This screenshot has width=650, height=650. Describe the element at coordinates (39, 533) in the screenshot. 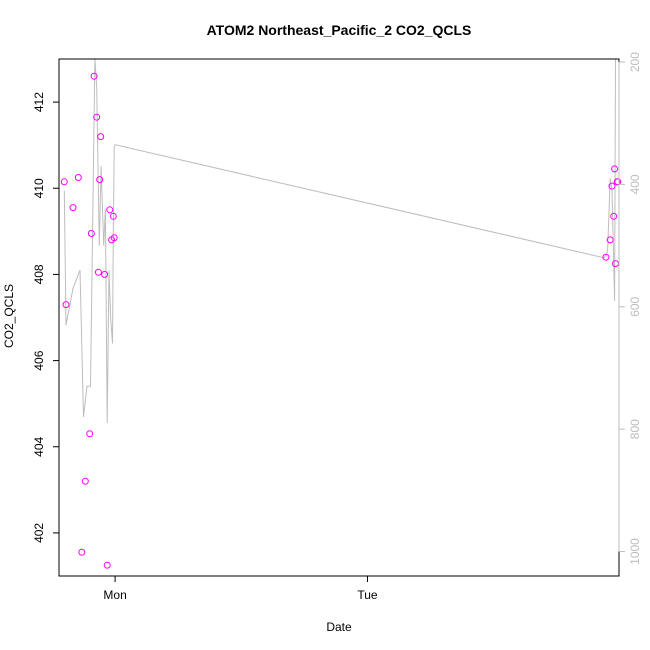

I see `y-tick-label: 402` at that location.